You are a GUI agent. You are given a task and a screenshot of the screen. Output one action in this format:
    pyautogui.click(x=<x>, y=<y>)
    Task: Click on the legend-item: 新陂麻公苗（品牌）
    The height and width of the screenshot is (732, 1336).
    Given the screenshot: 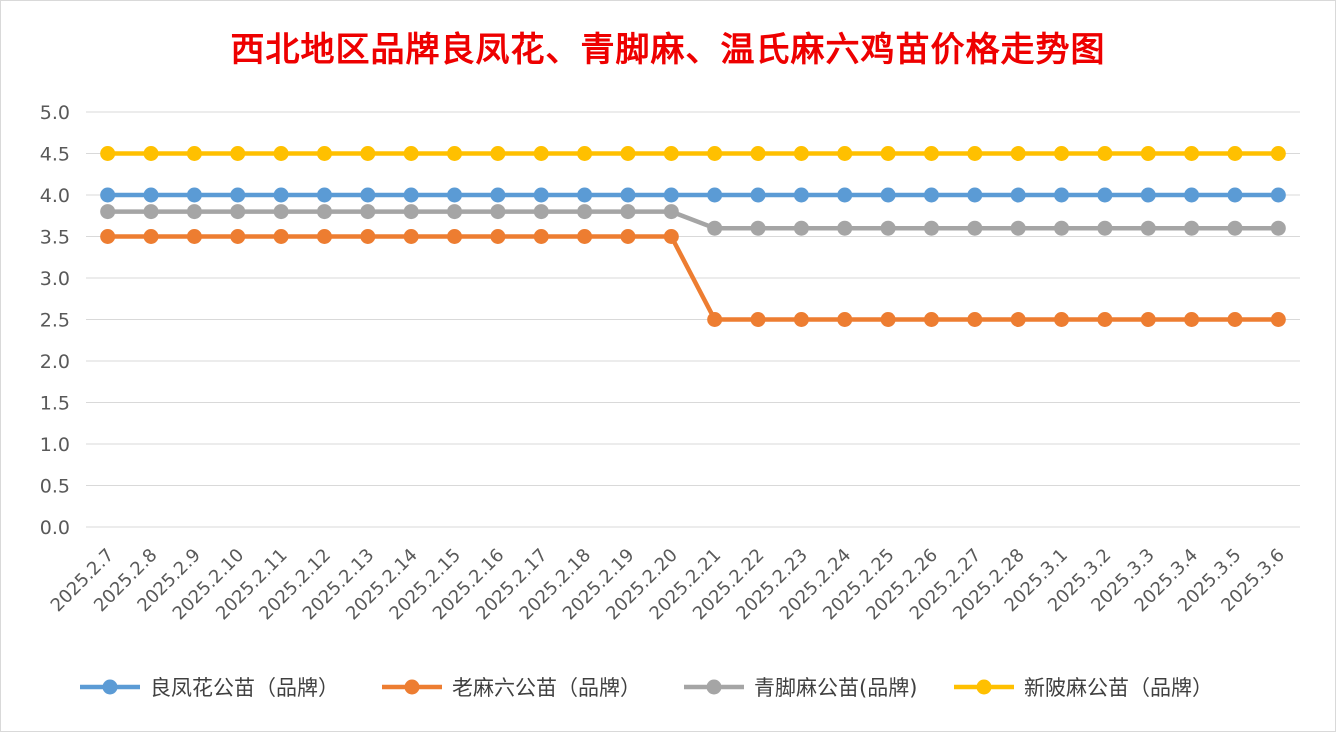 What is the action you would take?
    pyautogui.click(x=1083, y=688)
    